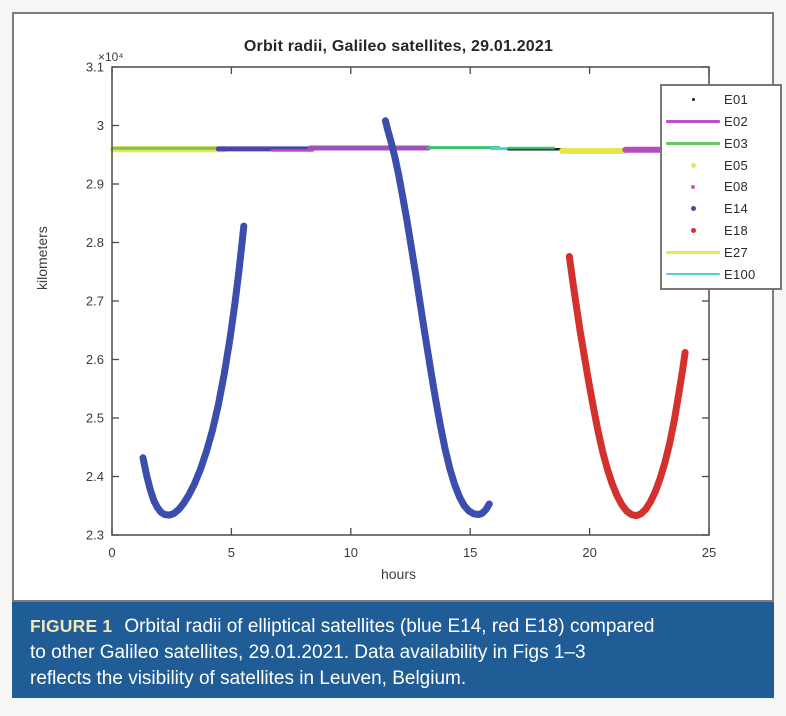  I want to click on x-tick-label: 5, so click(231, 552).